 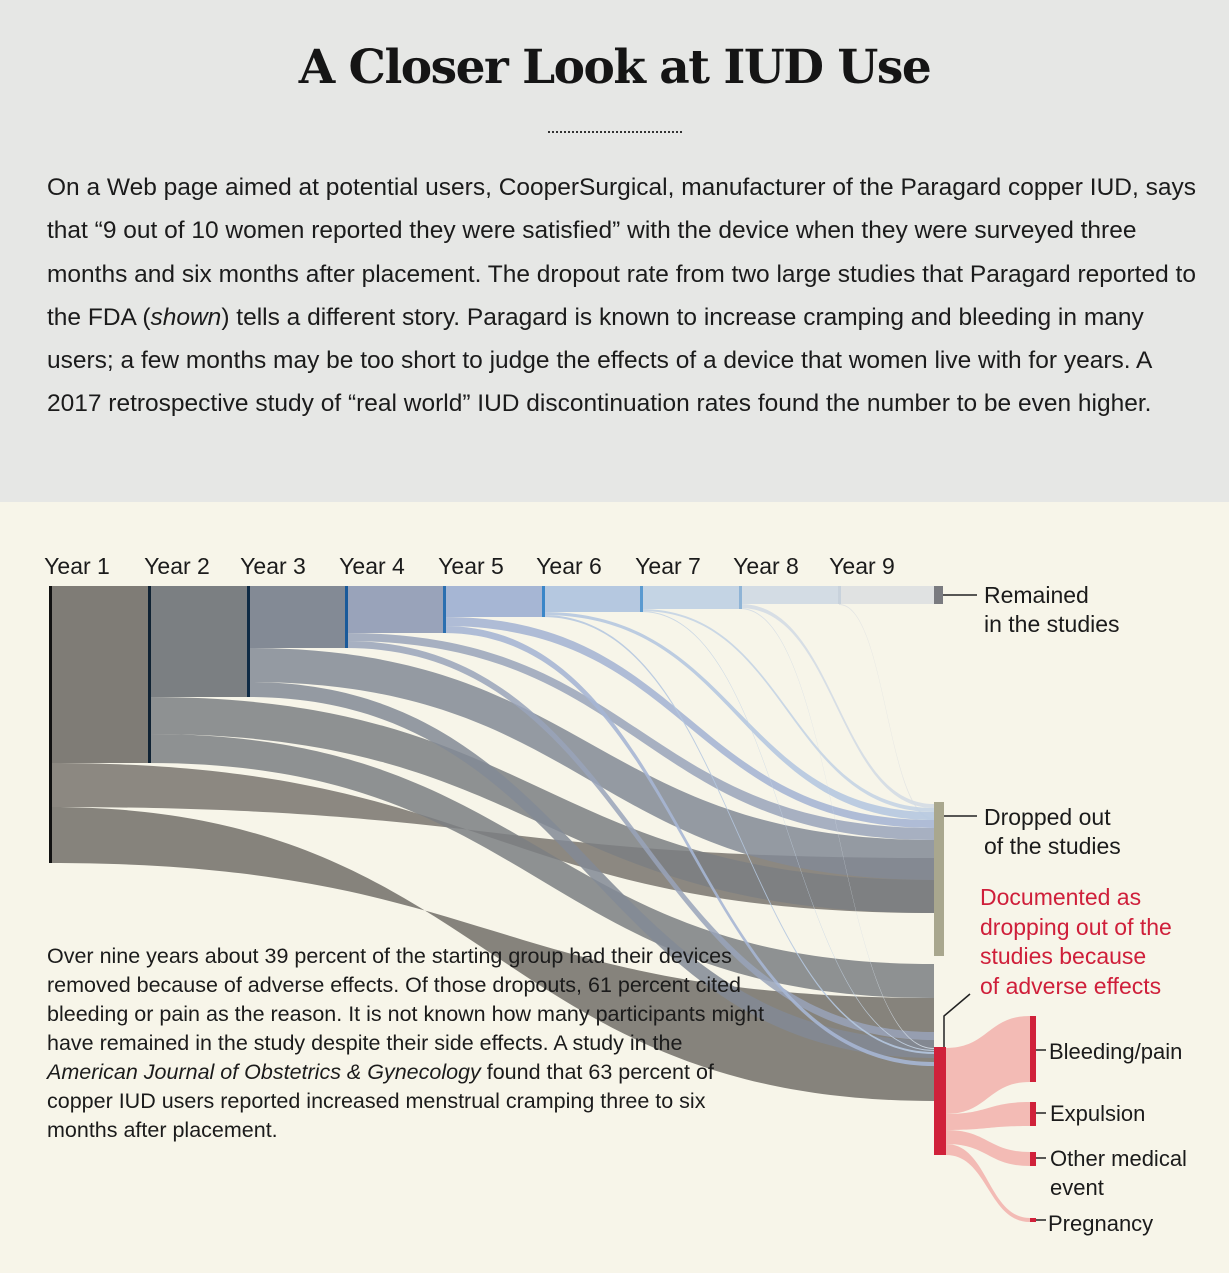 I want to click on adverse-leader, so click(x=957, y=1020).